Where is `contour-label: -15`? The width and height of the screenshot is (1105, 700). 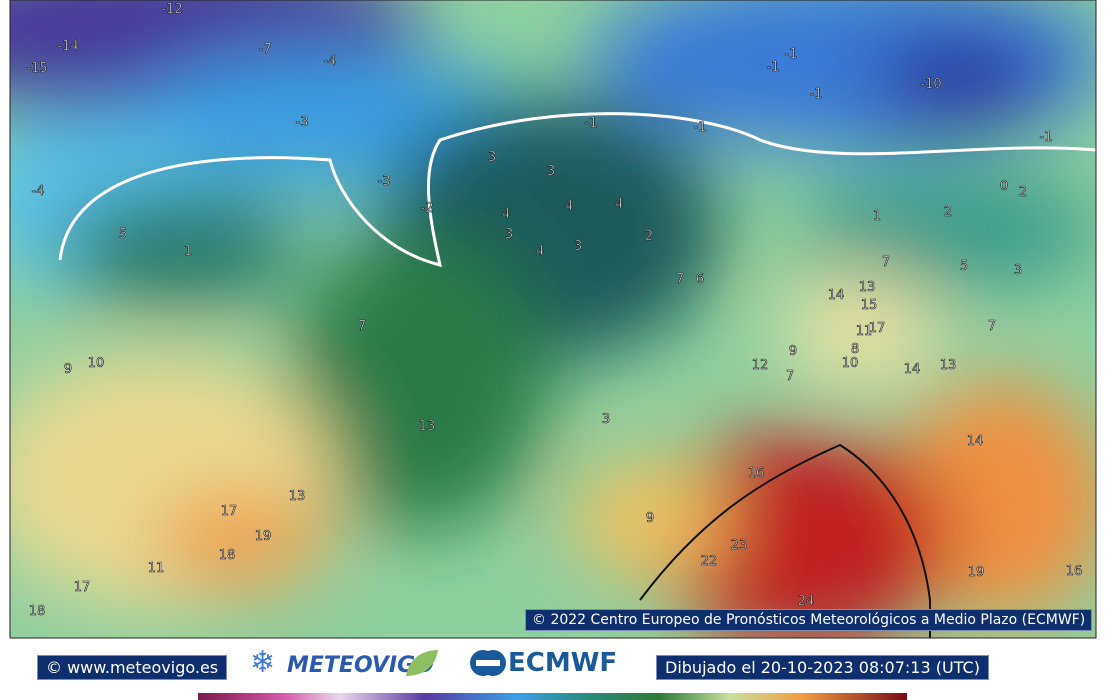
contour-label: -15 is located at coordinates (36, 68).